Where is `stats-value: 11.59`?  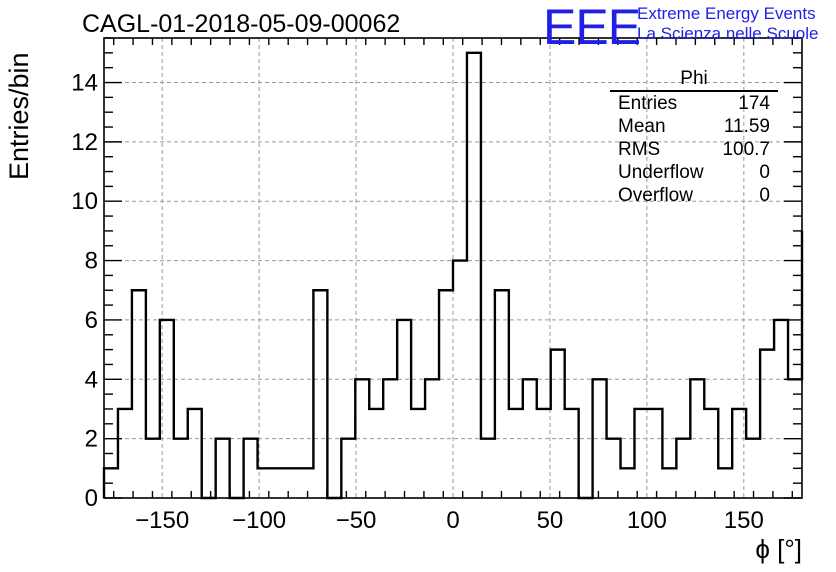
stats-value: 11.59 is located at coordinates (746, 126).